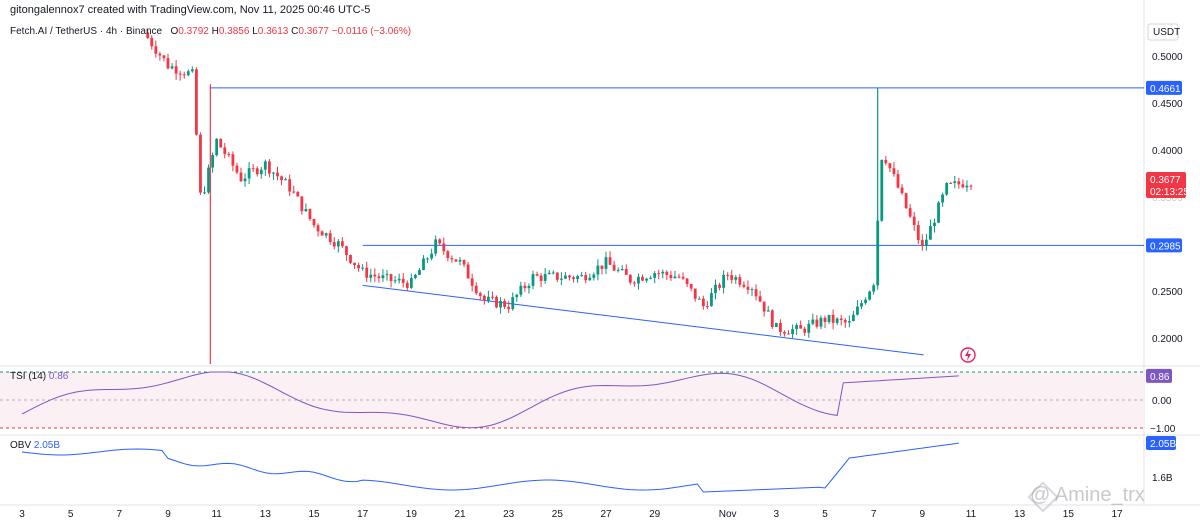 The height and width of the screenshot is (523, 1200). Describe the element at coordinates (825, 514) in the screenshot. I see `time-tick-label: 5` at that location.